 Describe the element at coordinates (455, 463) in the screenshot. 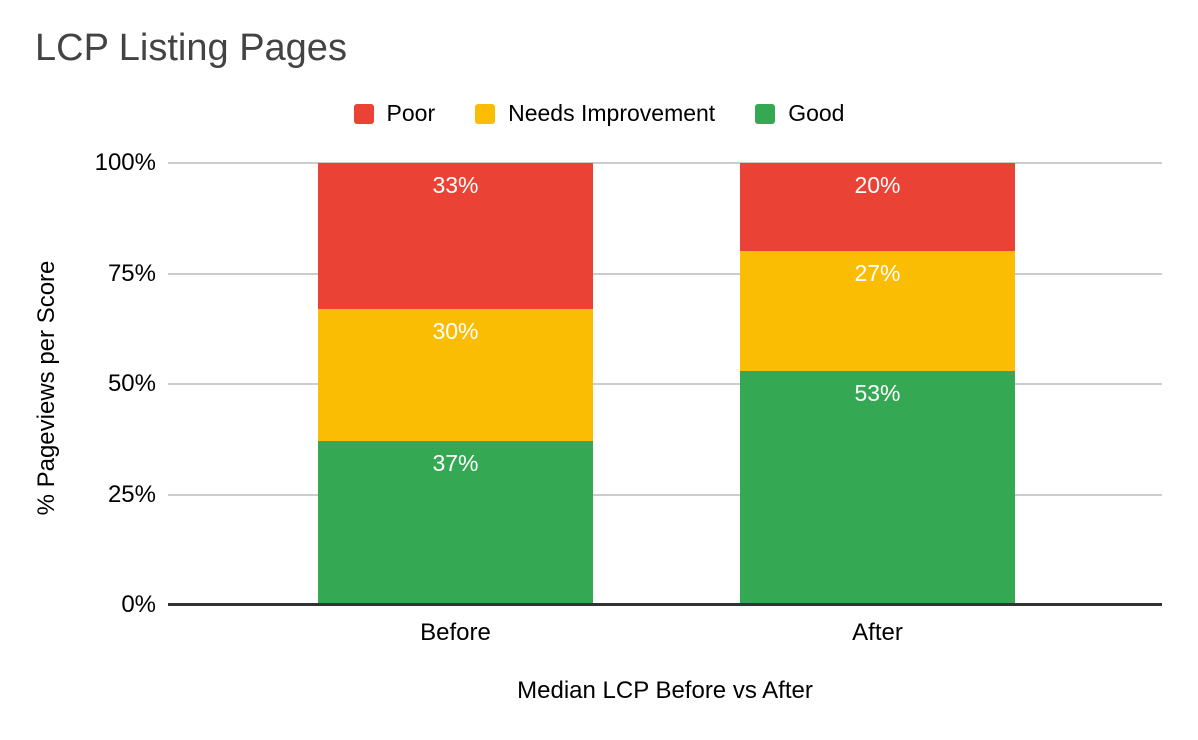

I see `data-label-before-good: 37%` at that location.